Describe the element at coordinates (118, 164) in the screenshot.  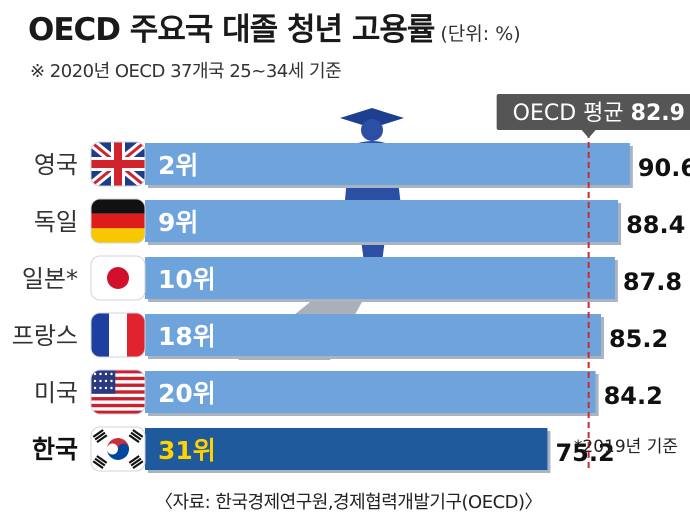
I see `uk-flag-icon` at that location.